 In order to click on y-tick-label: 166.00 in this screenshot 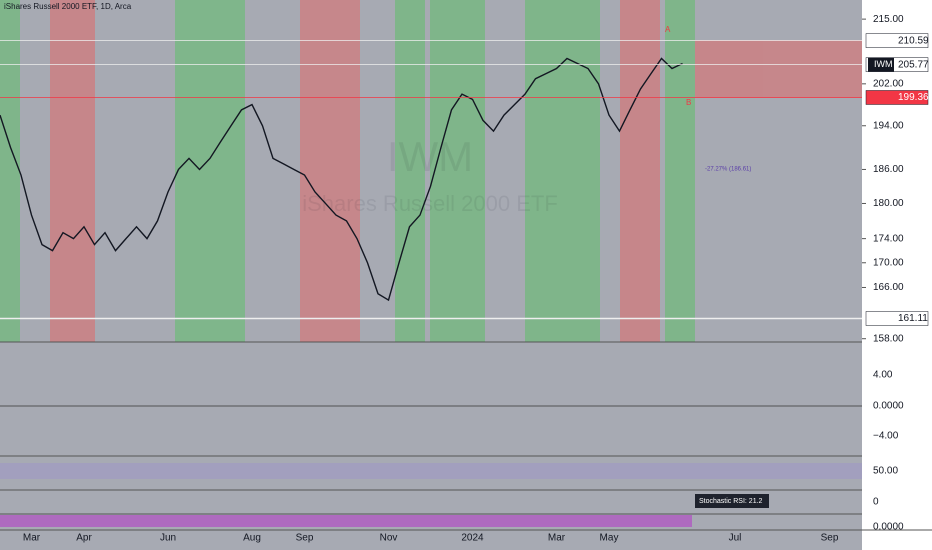, I will do `click(888, 287)`.